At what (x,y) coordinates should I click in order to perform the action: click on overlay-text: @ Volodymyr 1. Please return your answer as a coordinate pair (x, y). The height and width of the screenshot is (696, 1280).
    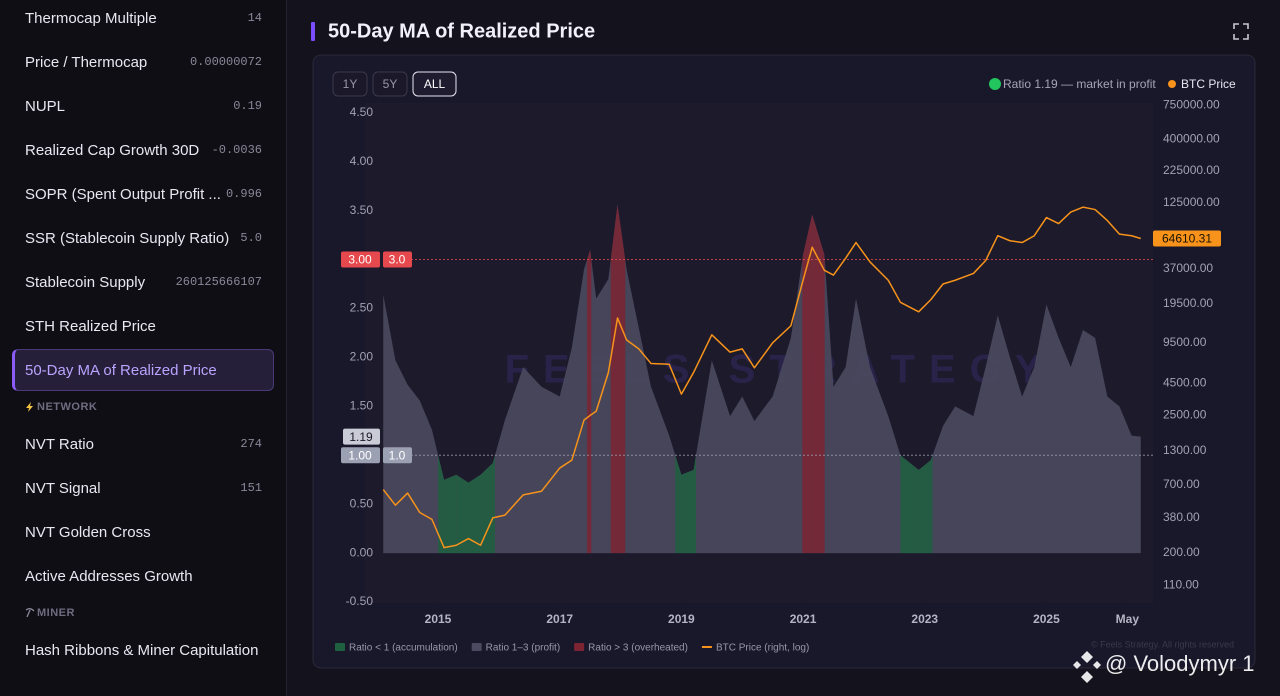
    Looking at the image, I should click on (1180, 663).